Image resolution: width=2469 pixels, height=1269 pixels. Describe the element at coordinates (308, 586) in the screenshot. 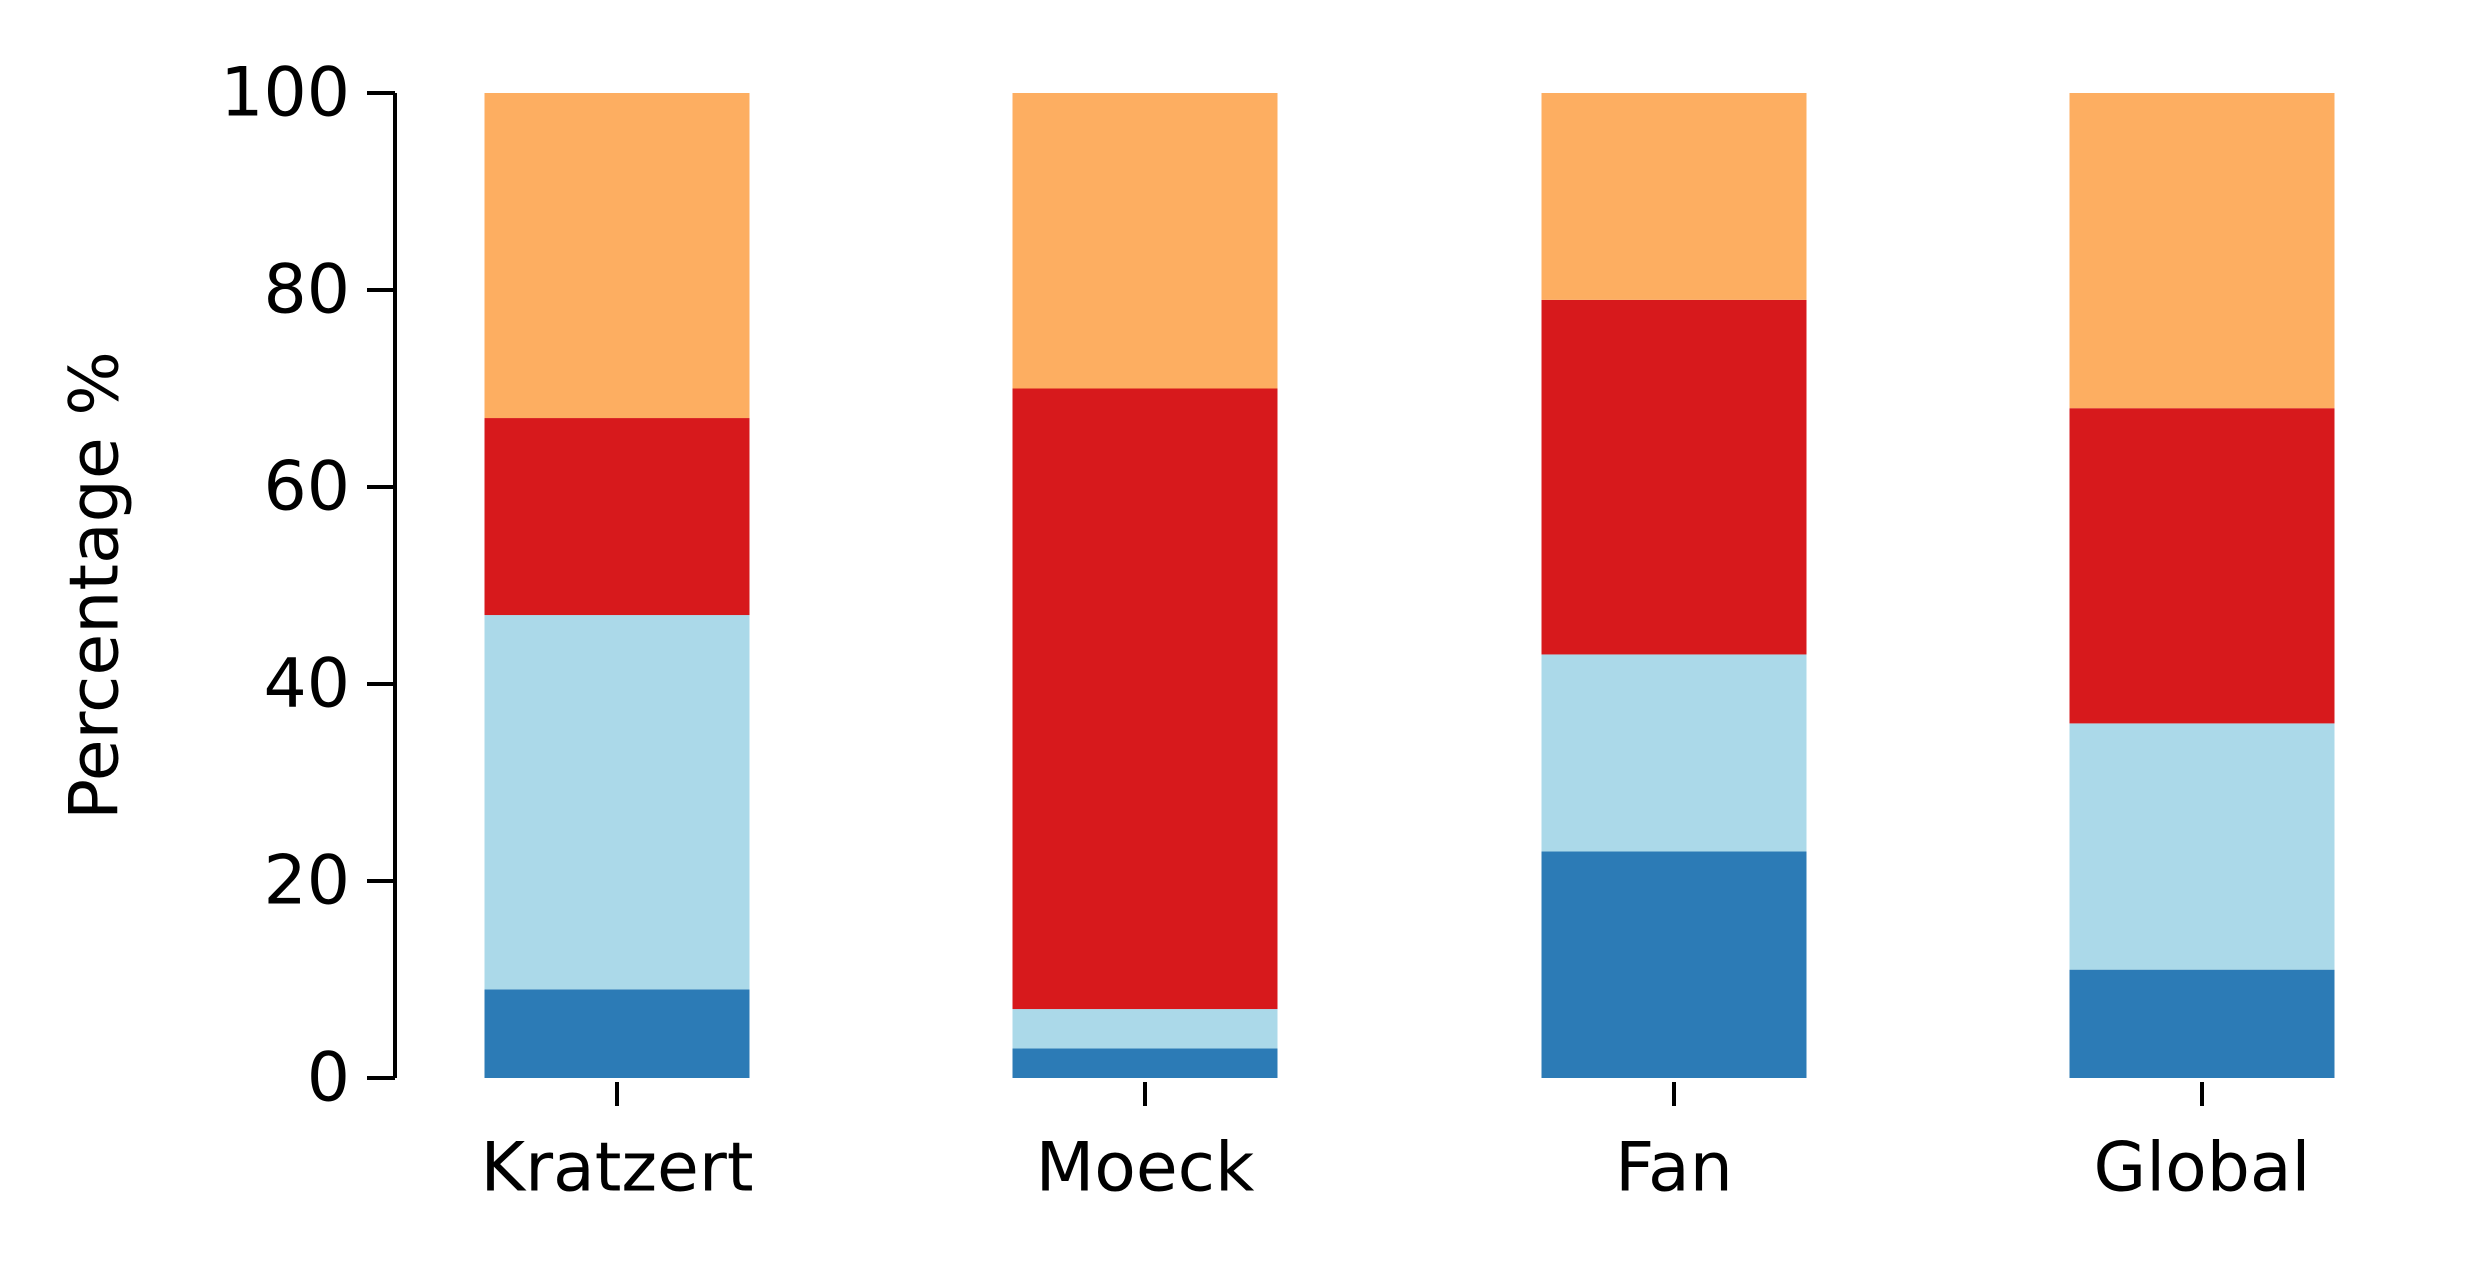

I see `y-axis: 0 20 40 60 80 100` at that location.